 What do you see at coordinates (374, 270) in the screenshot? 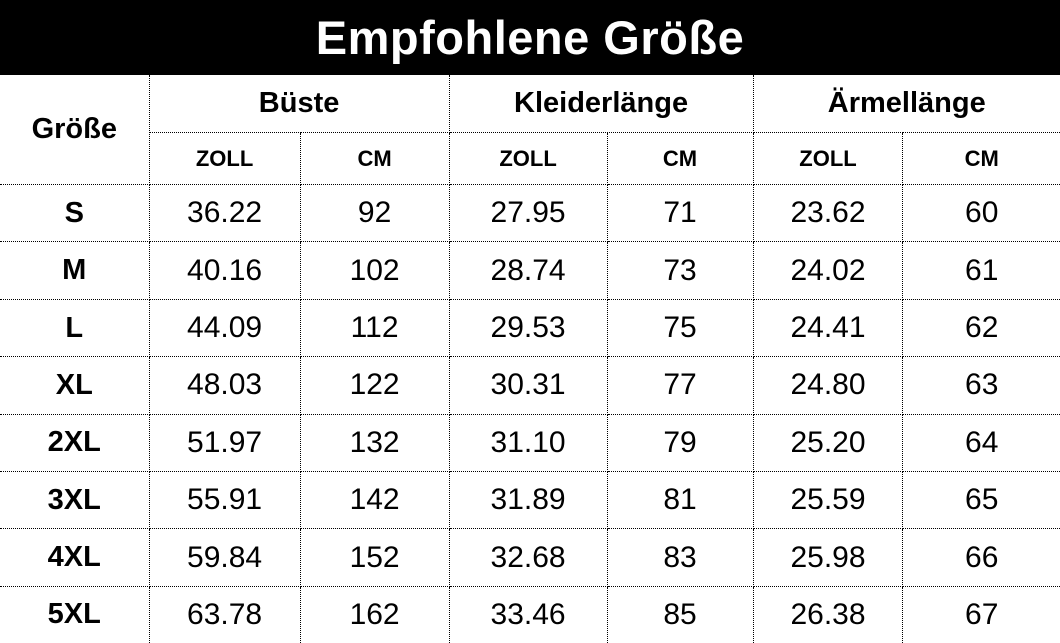
I see `value-cell: 102` at bounding box center [374, 270].